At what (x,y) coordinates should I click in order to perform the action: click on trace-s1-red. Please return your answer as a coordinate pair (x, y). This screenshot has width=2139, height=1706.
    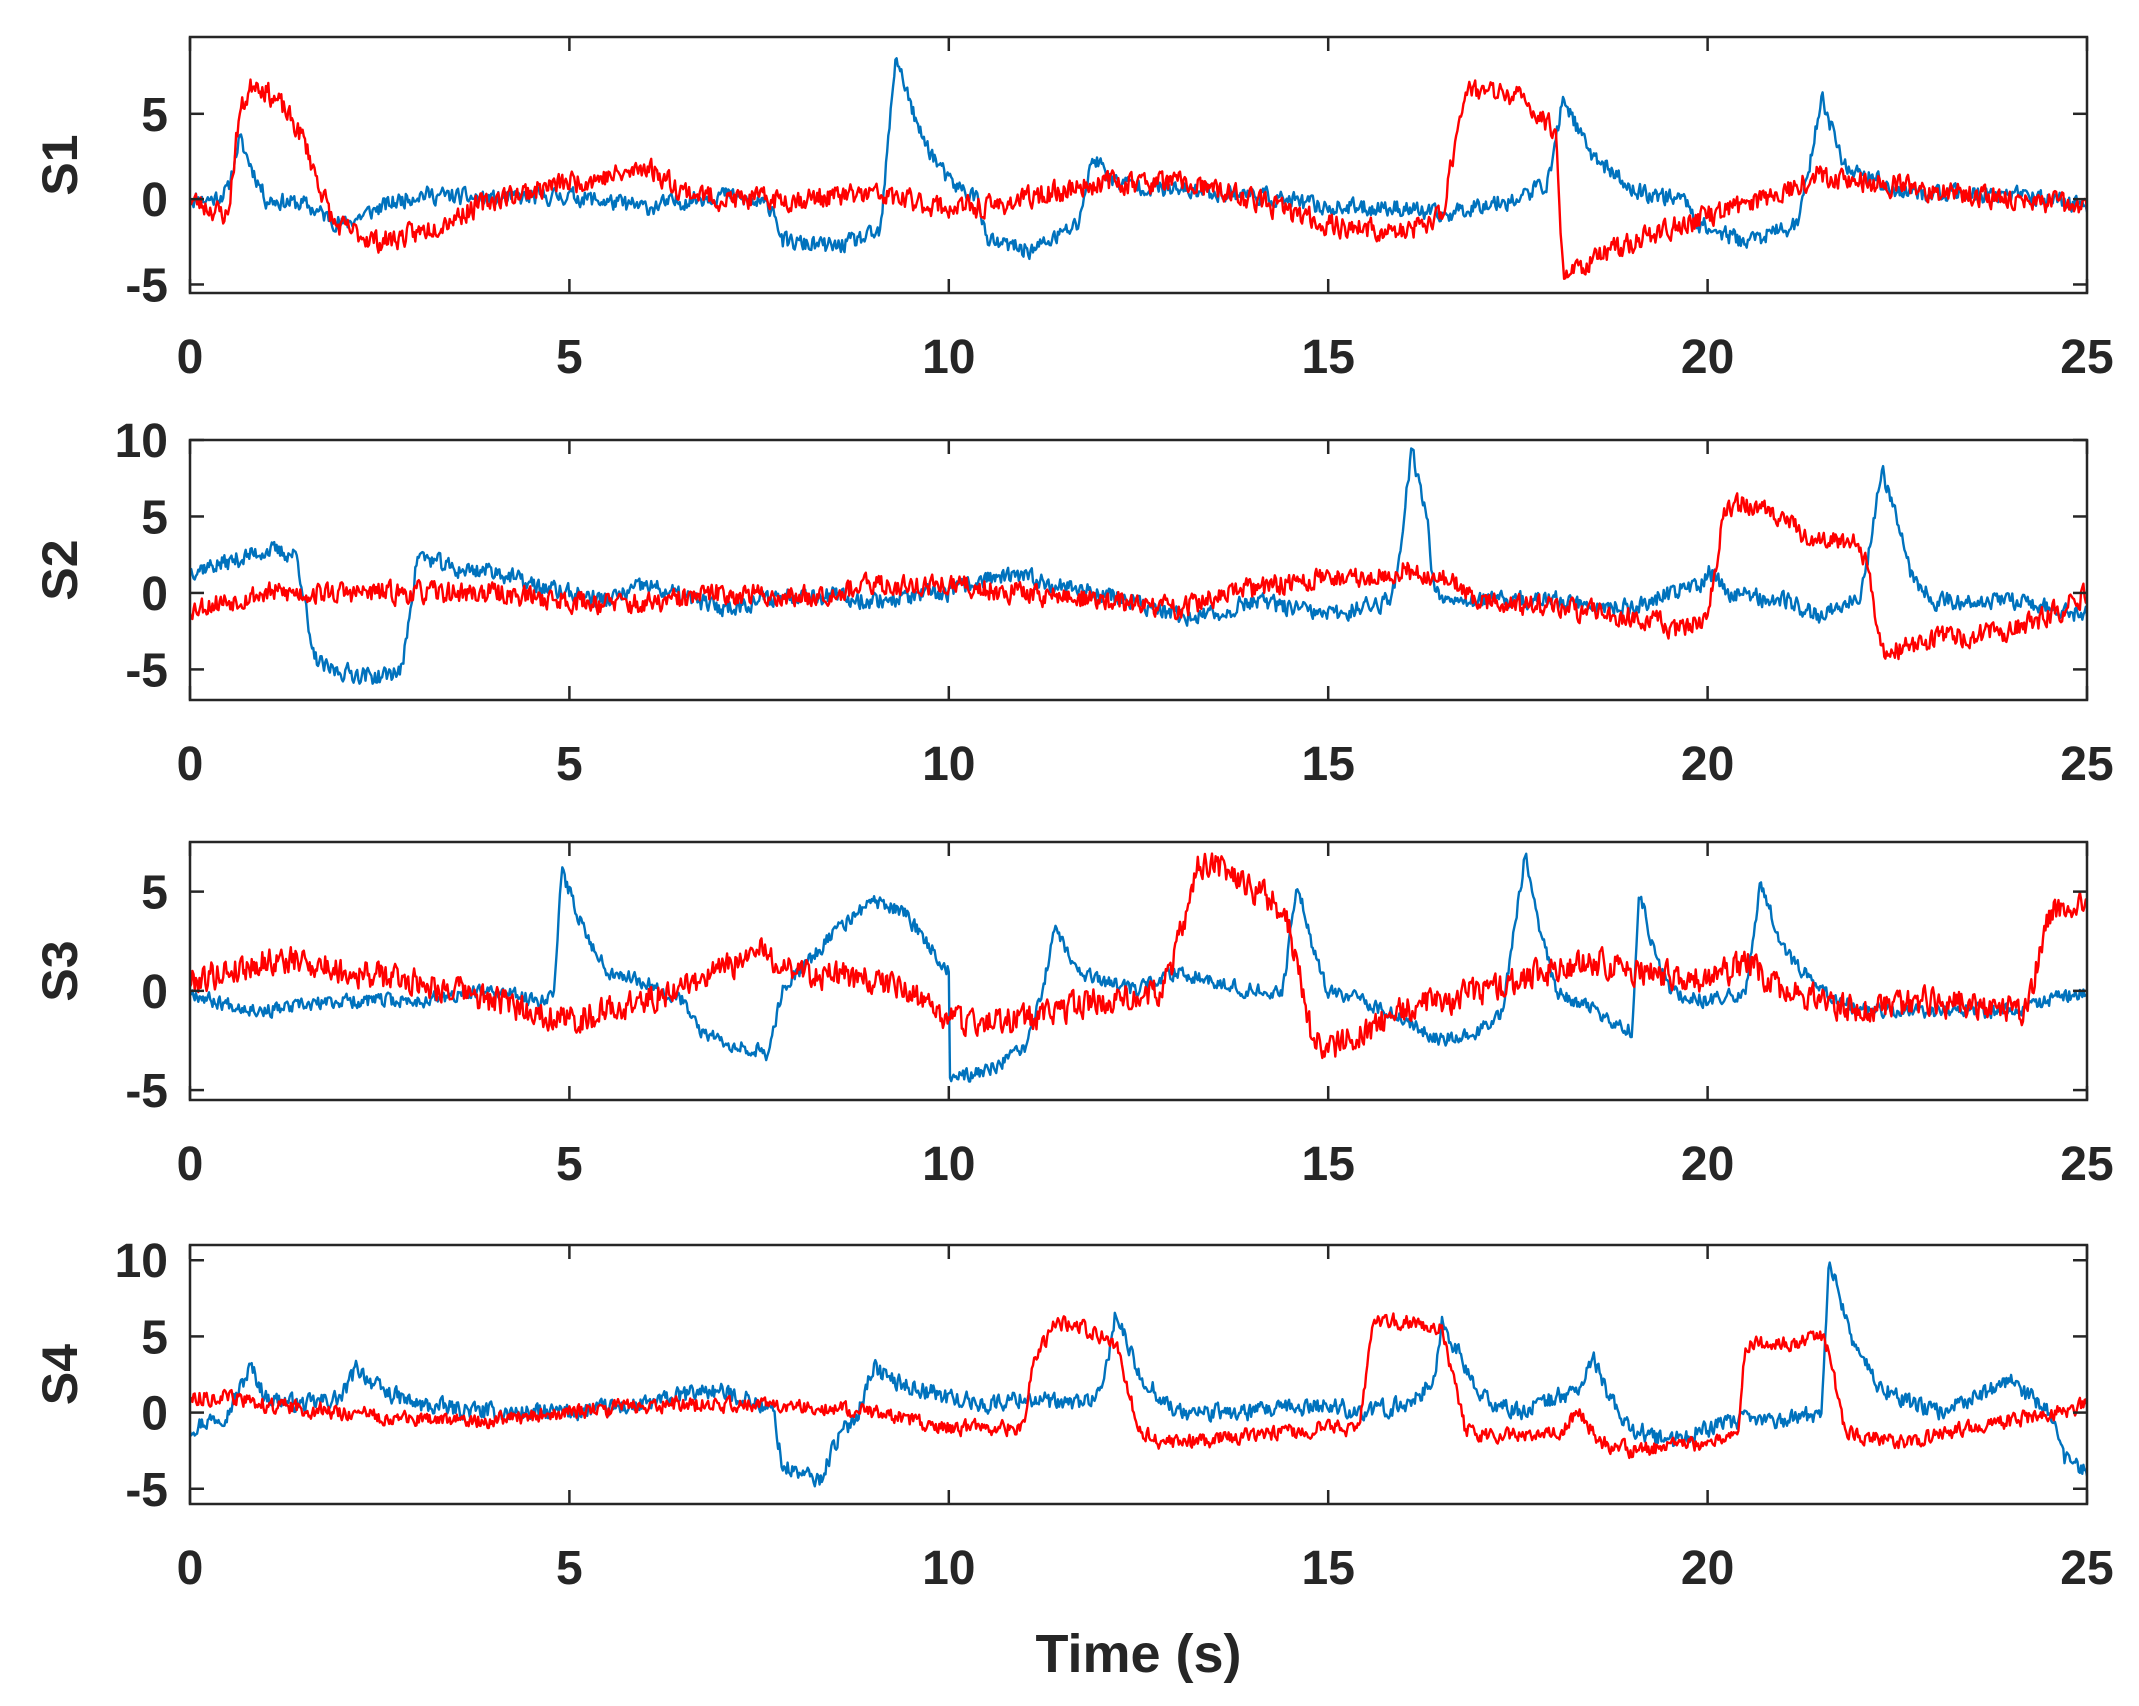
    Looking at the image, I should click on (1138, 179).